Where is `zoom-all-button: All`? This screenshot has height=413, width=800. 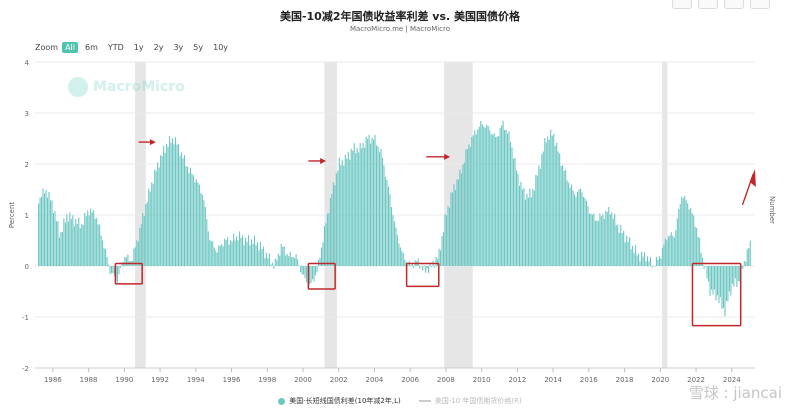 zoom-all-button: All is located at coordinates (70, 47).